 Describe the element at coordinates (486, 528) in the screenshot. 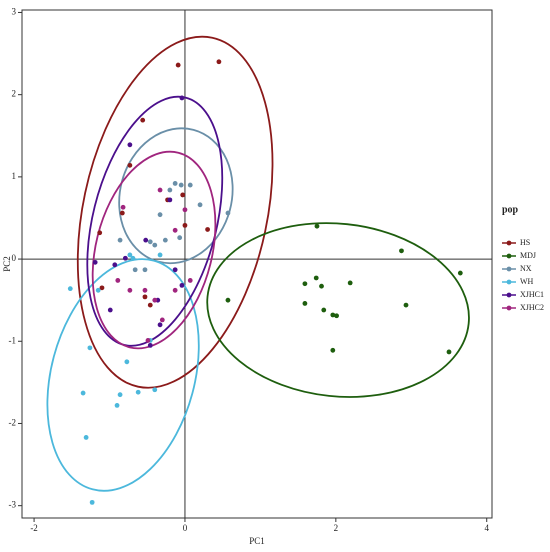

I see `x-tick-label: 4` at that location.